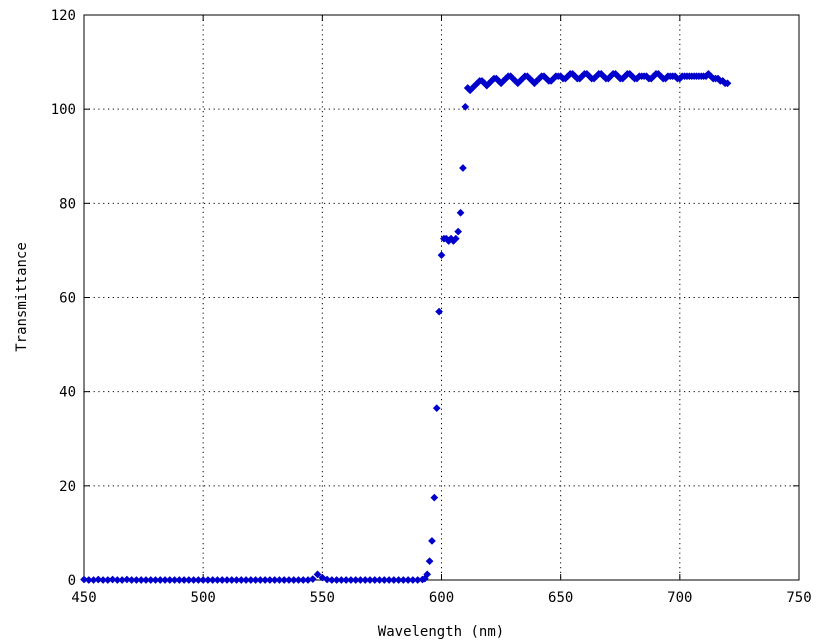  What do you see at coordinates (67, 393) in the screenshot?
I see `y-tick-label: 40` at bounding box center [67, 393].